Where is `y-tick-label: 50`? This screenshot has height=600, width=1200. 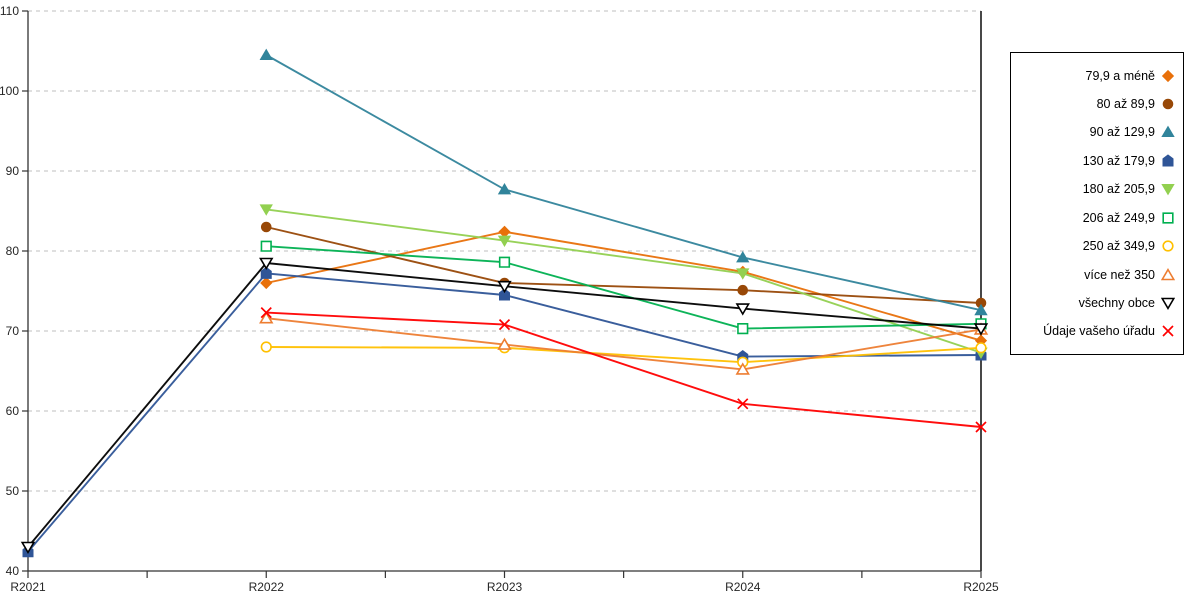 y-tick-label: 50 is located at coordinates (13, 491).